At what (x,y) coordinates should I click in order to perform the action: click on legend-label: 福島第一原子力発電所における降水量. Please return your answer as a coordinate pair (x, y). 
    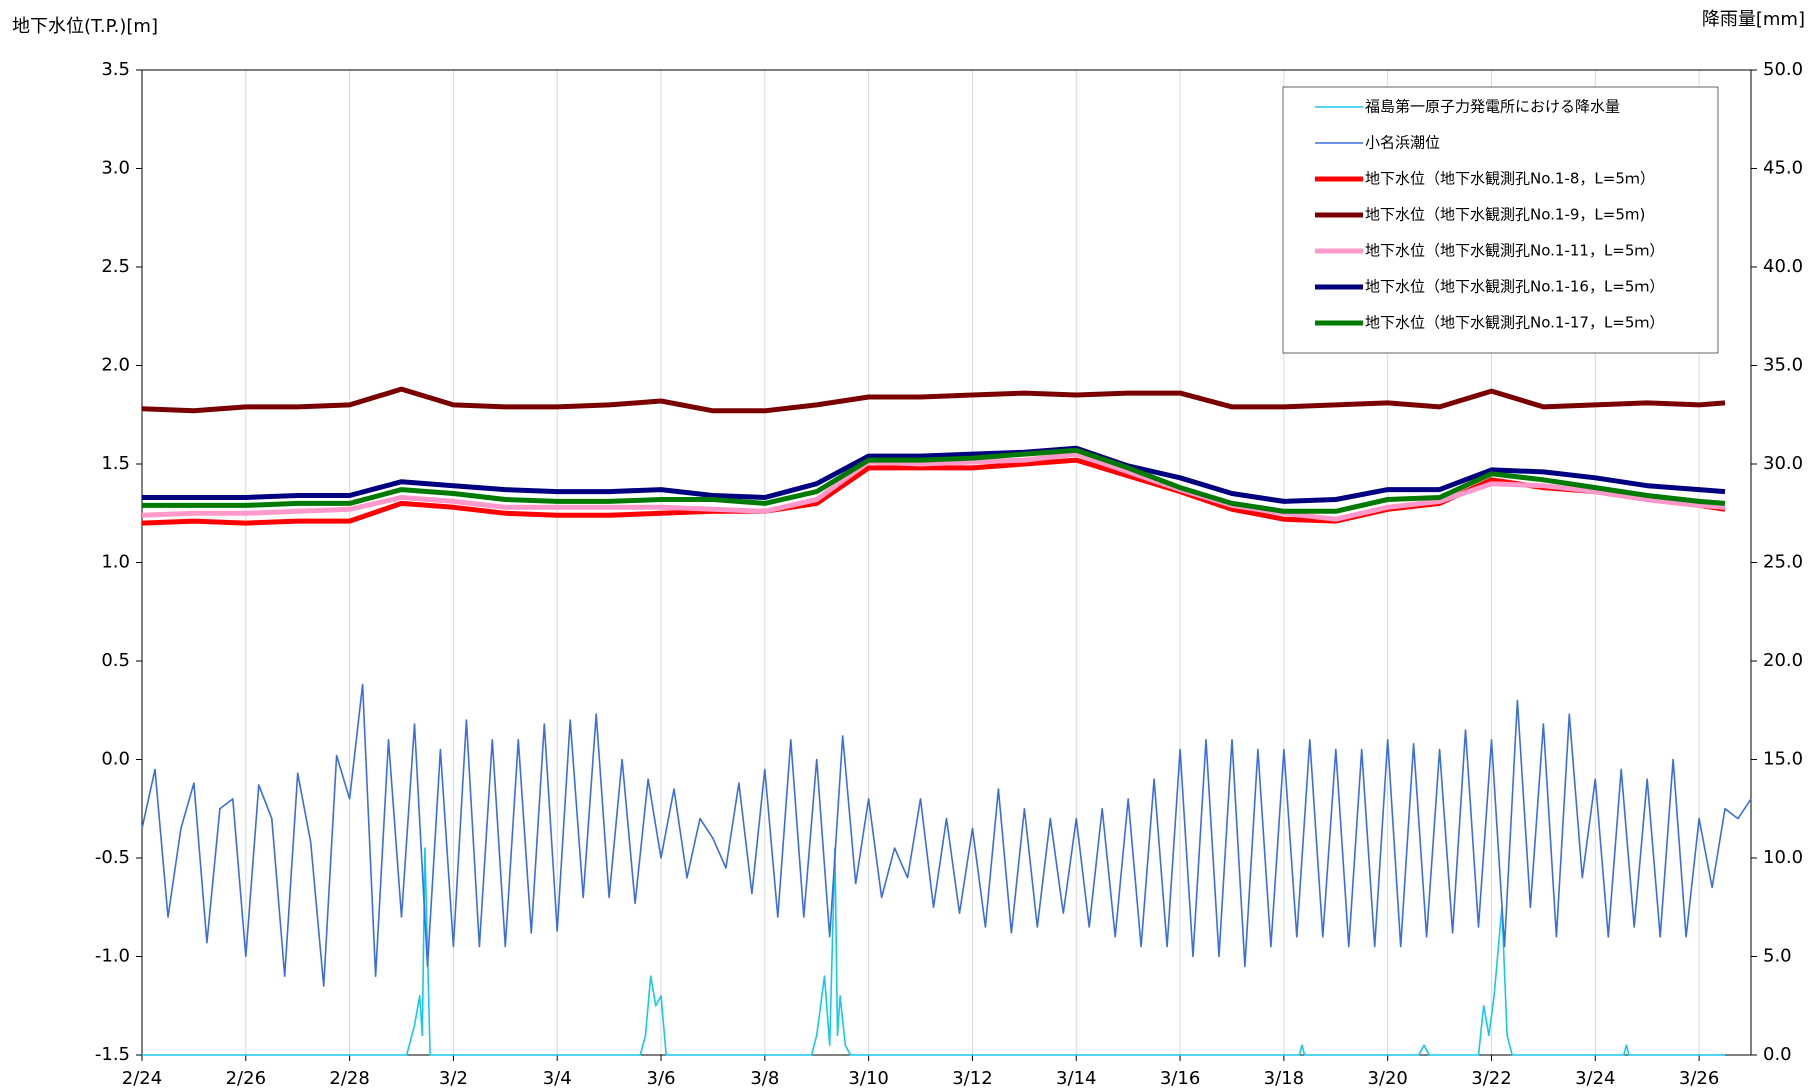
    Looking at the image, I should click on (1492, 107).